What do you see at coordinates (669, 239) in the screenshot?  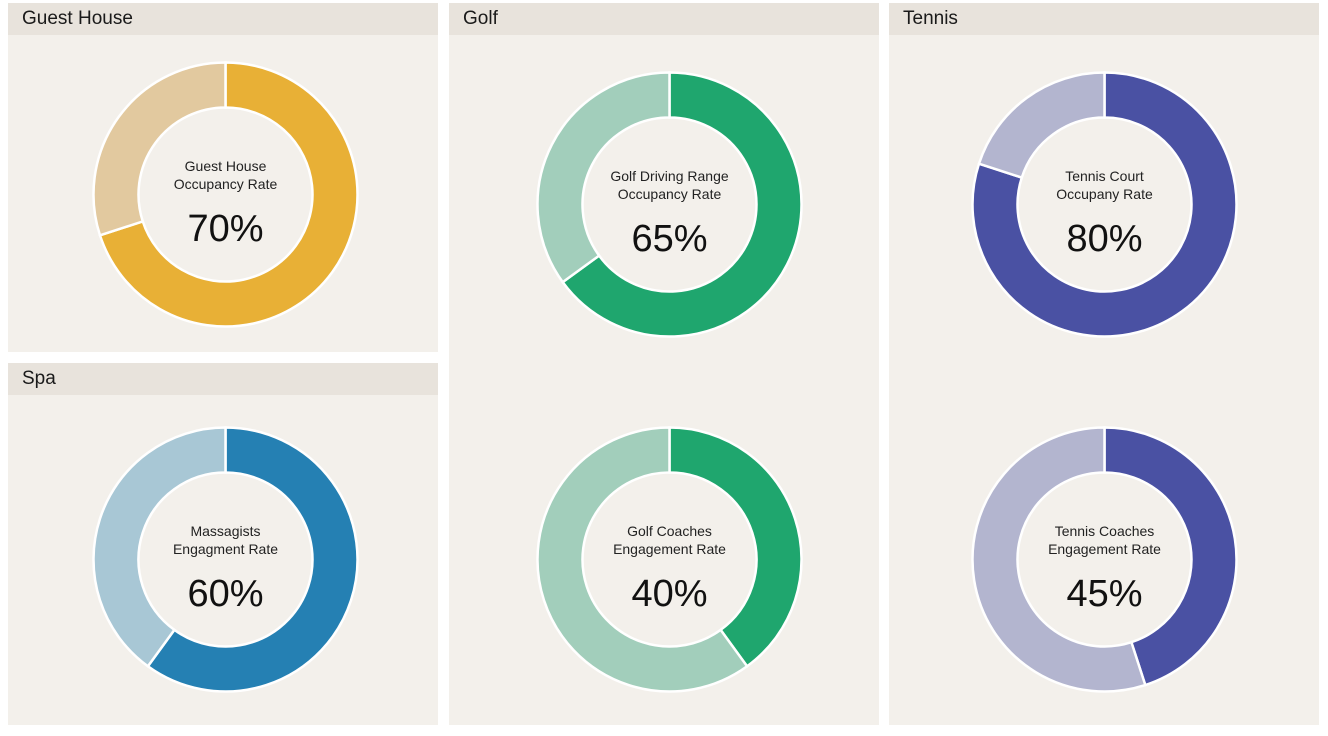 I see `donut-value-label: 65%` at bounding box center [669, 239].